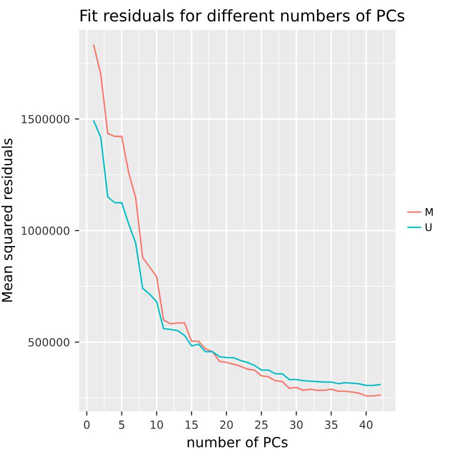  Describe the element at coordinates (366, 424) in the screenshot. I see `x-tick-label: 40` at that location.